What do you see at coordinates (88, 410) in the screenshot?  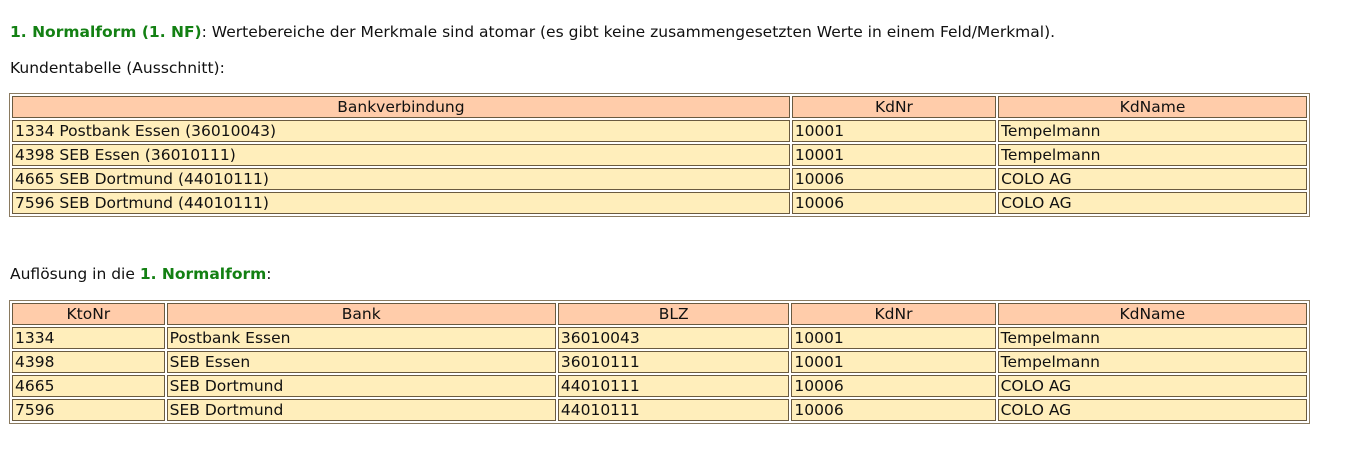 I see `table-cell: 7596` at bounding box center [88, 410].